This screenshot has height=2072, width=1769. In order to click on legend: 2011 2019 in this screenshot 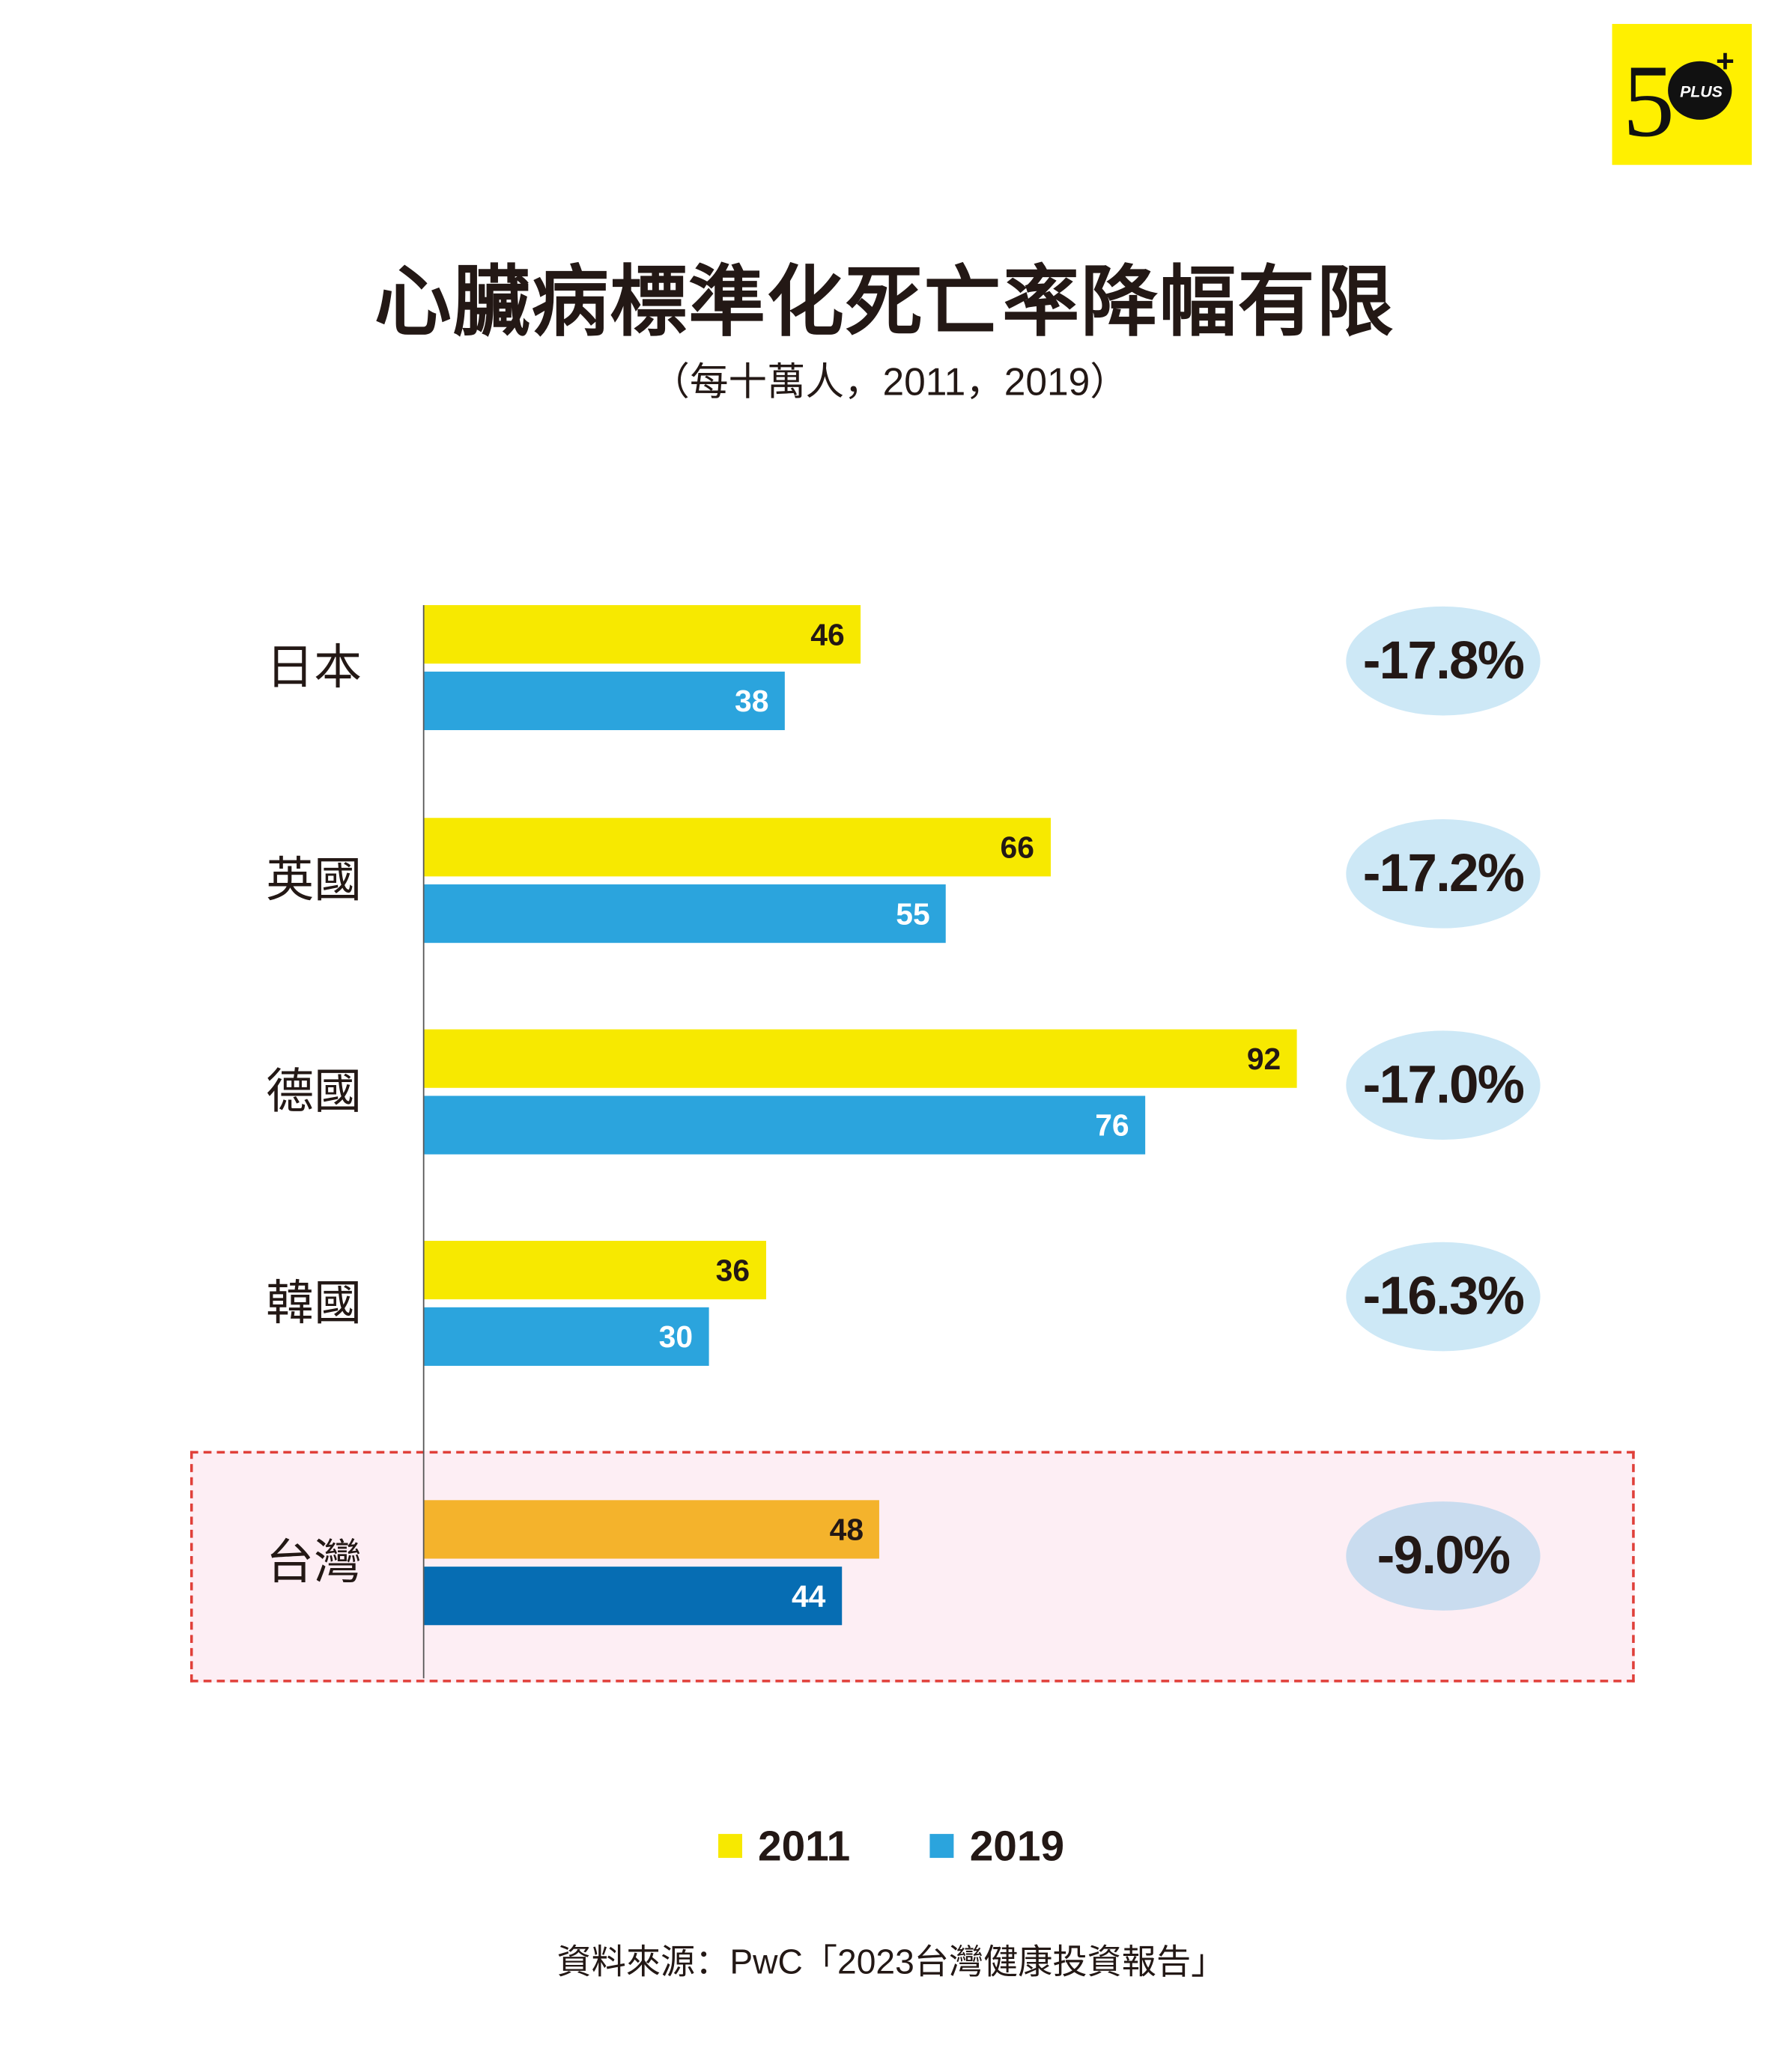, I will do `click(884, 1846)`.